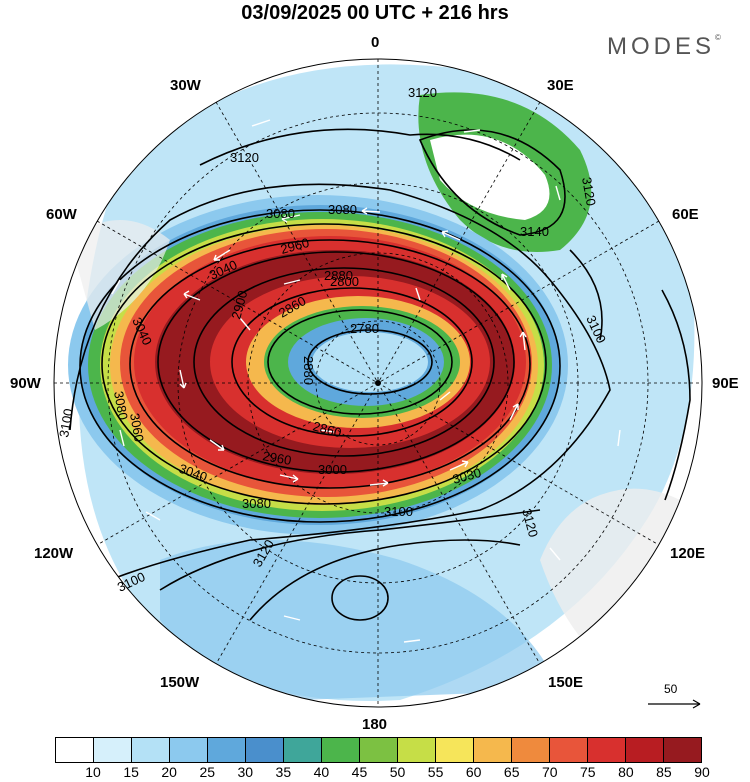 This screenshot has height=782, width=750. Describe the element at coordinates (435, 772) in the screenshot. I see `colorbar-tick-label: 55` at that location.